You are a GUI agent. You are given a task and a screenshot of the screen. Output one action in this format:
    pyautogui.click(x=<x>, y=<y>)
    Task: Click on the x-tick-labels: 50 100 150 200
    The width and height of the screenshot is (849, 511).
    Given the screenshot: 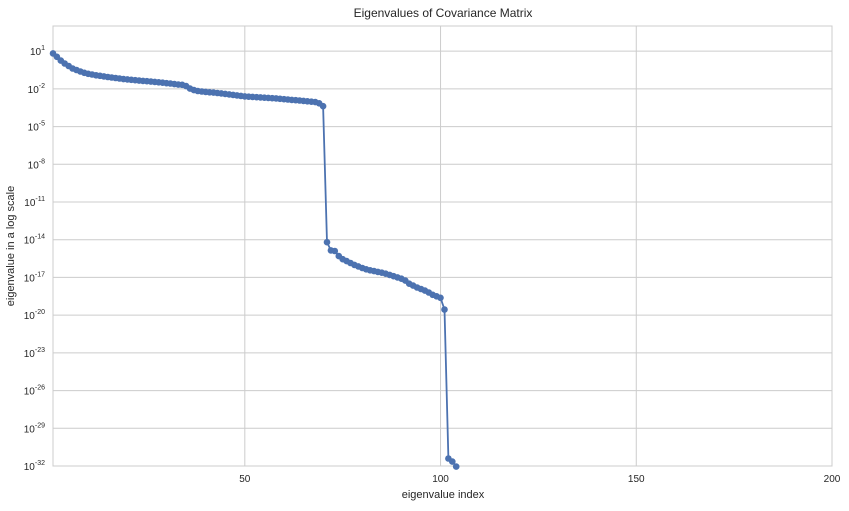 What is the action you would take?
    pyautogui.click(x=540, y=479)
    